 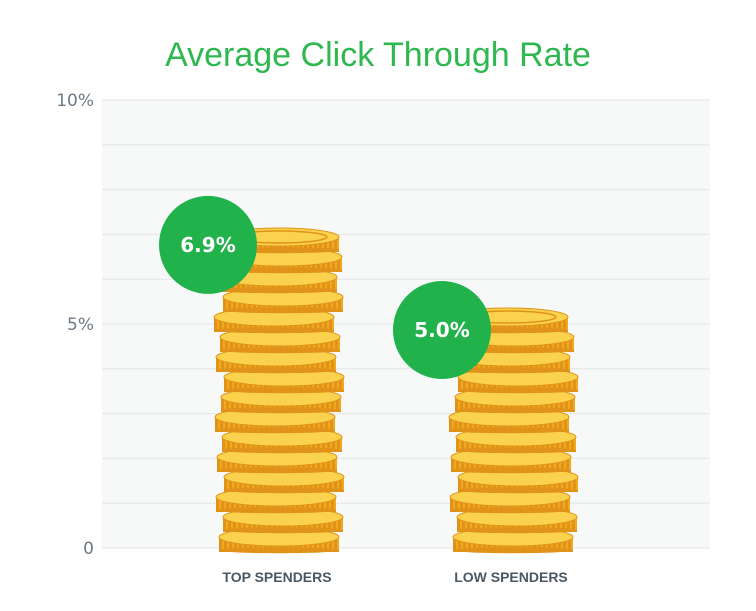 What do you see at coordinates (394, 577) in the screenshot?
I see `x-axis-categories: TOP SPENDERS LOW SPENDERS` at bounding box center [394, 577].